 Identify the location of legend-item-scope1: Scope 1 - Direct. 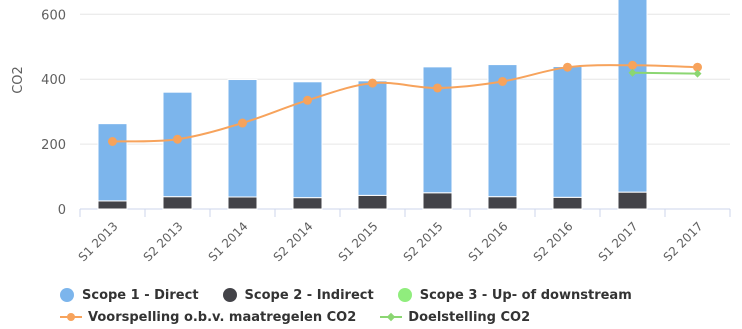
(129, 295).